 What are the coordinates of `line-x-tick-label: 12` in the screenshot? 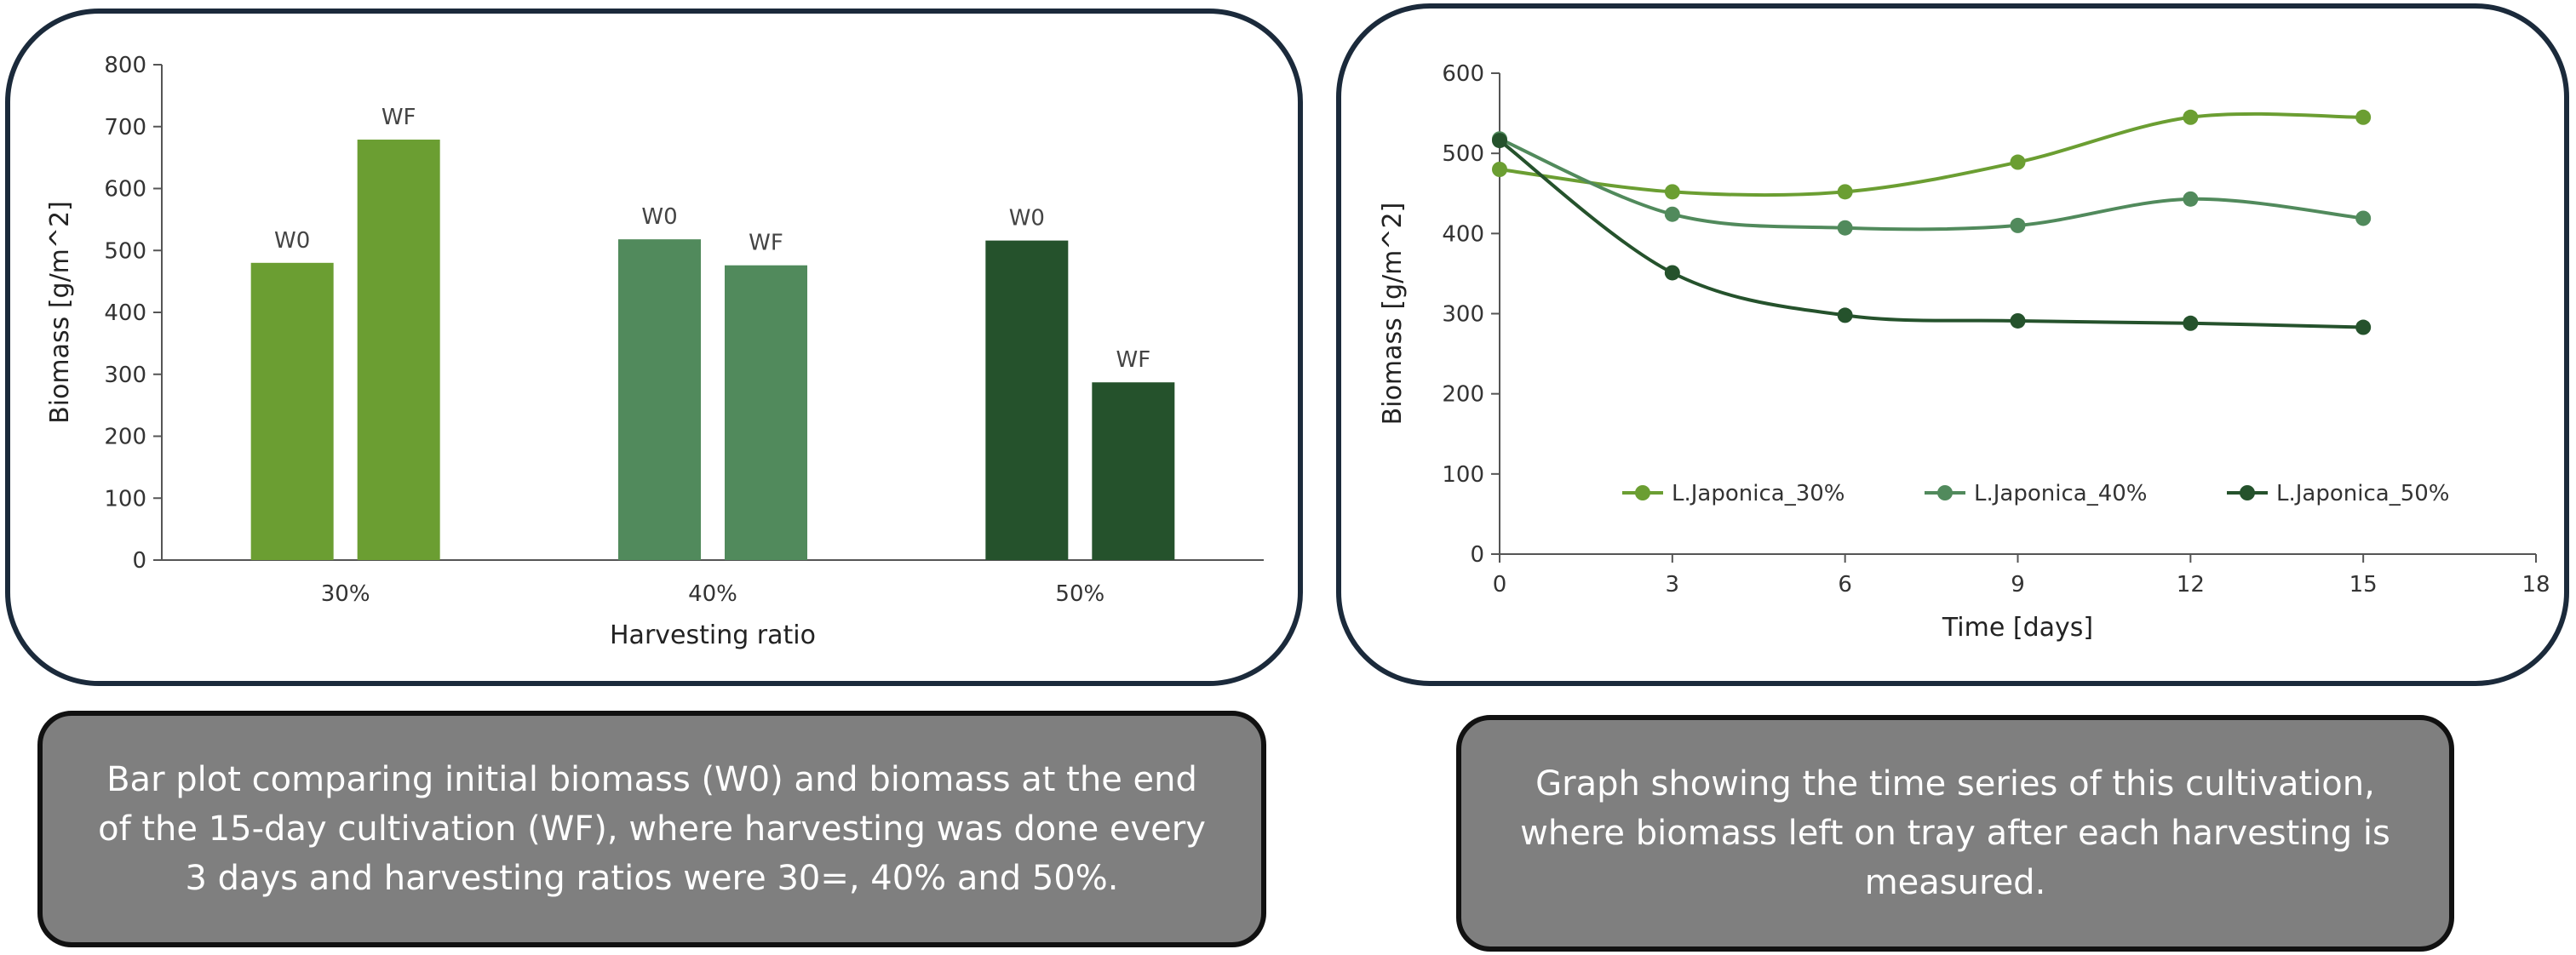 It's located at (2191, 585).